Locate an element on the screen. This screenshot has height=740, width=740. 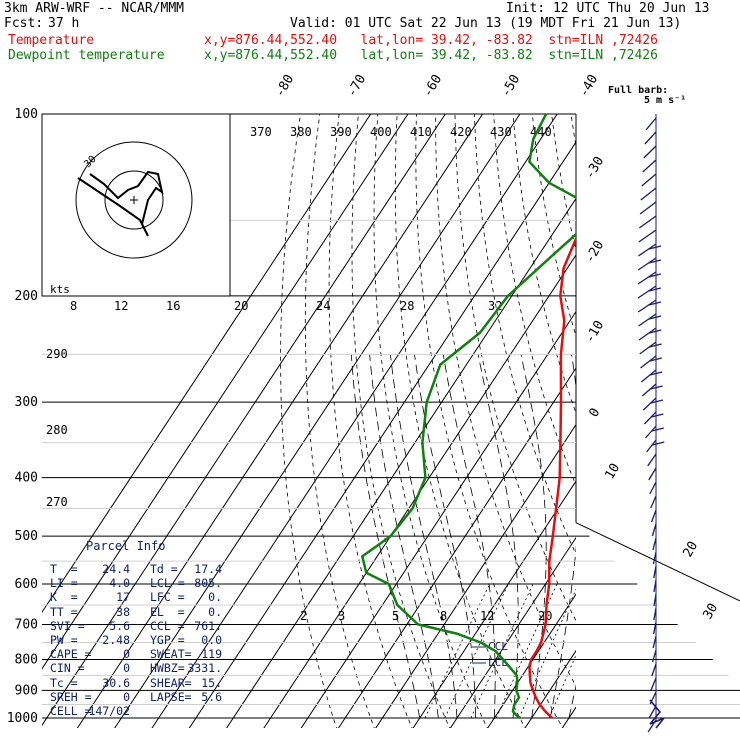
parcel-info-key: LCL = is located at coordinates (167, 583).